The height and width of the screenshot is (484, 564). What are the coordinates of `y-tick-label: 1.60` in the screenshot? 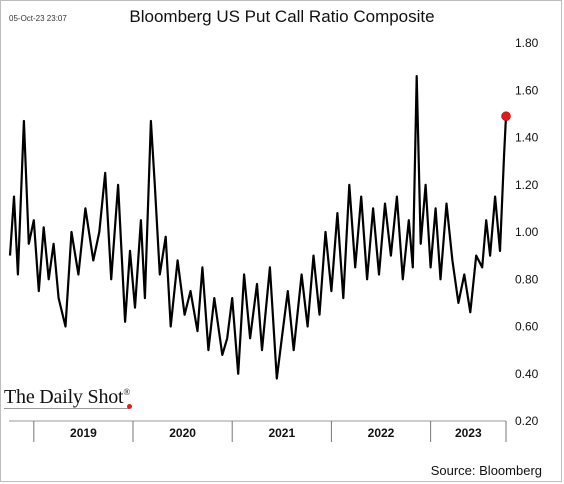 It's located at (527, 90).